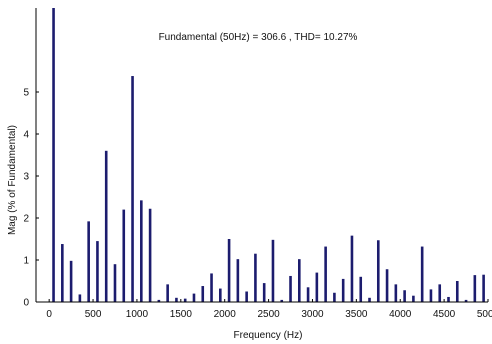  What do you see at coordinates (181, 314) in the screenshot?
I see `x-tick-label: 1500` at bounding box center [181, 314].